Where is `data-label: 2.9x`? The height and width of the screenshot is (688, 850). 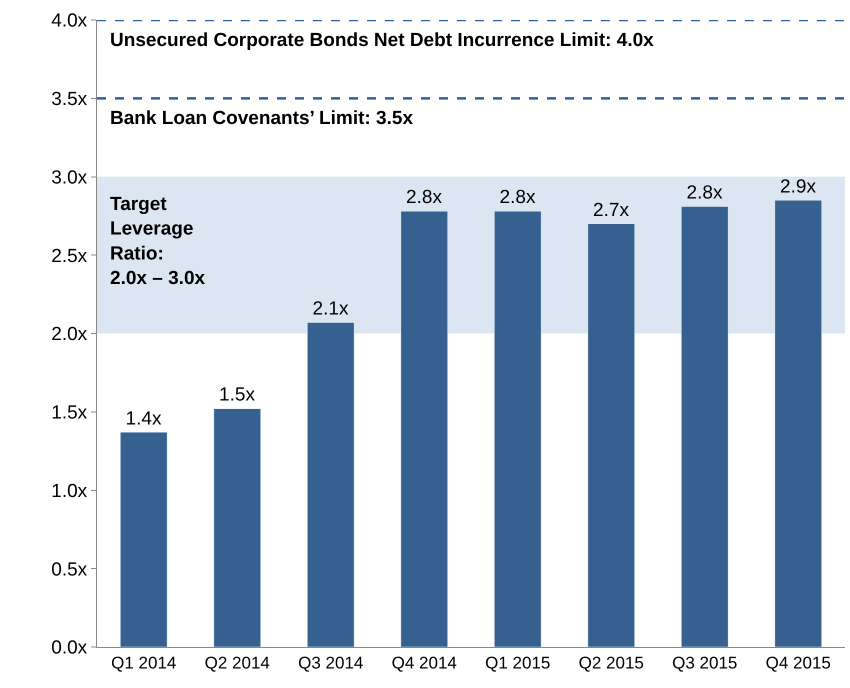 data-label: 2.9x is located at coordinates (798, 187).